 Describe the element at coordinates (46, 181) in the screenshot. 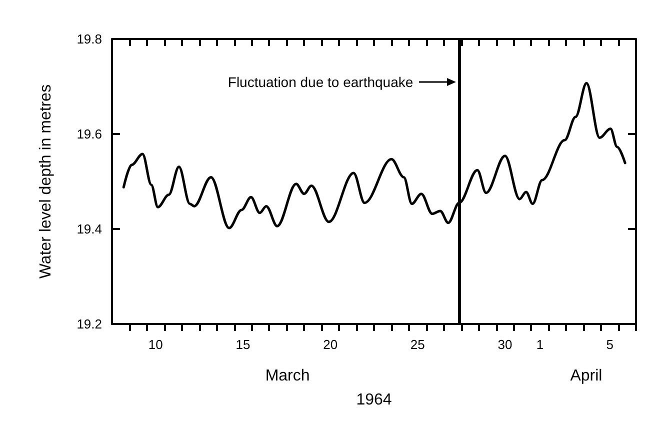

I see `y-axis-title: Water level depth in metres` at that location.